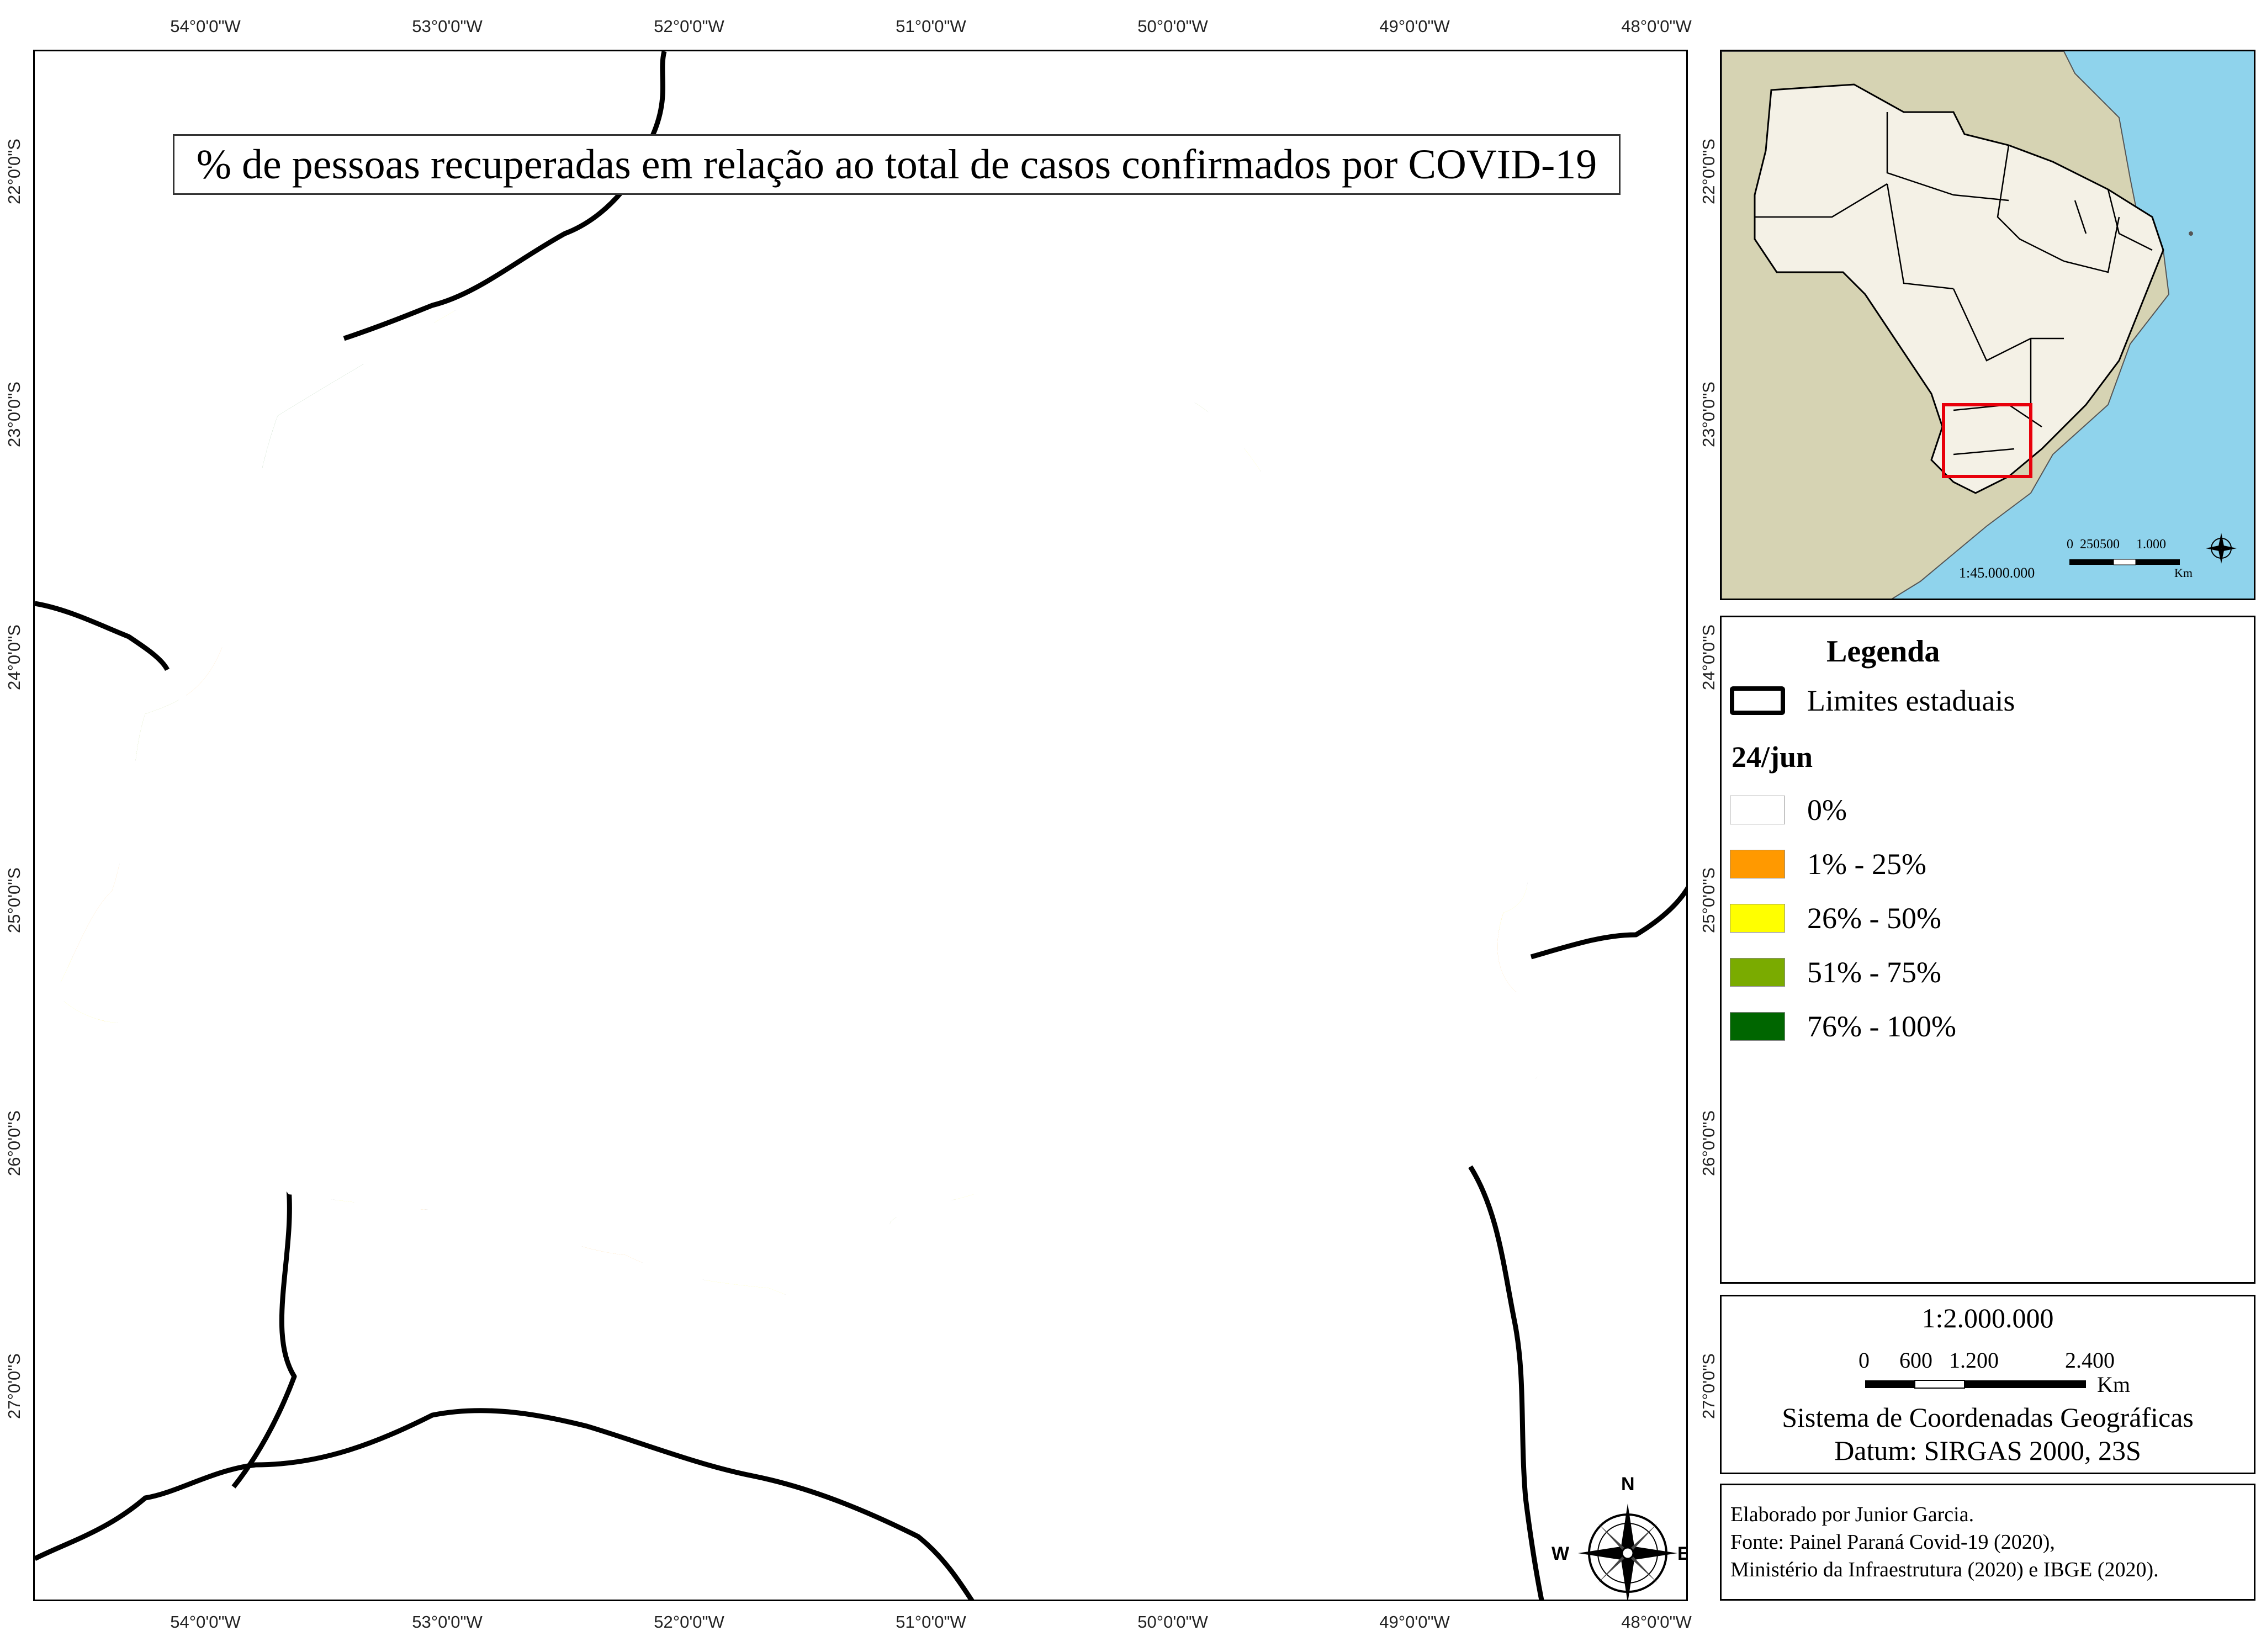 Image resolution: width=2261 pixels, height=1652 pixels. What do you see at coordinates (1874, 918) in the screenshot?
I see `legend-label: 26% - 50%` at bounding box center [1874, 918].